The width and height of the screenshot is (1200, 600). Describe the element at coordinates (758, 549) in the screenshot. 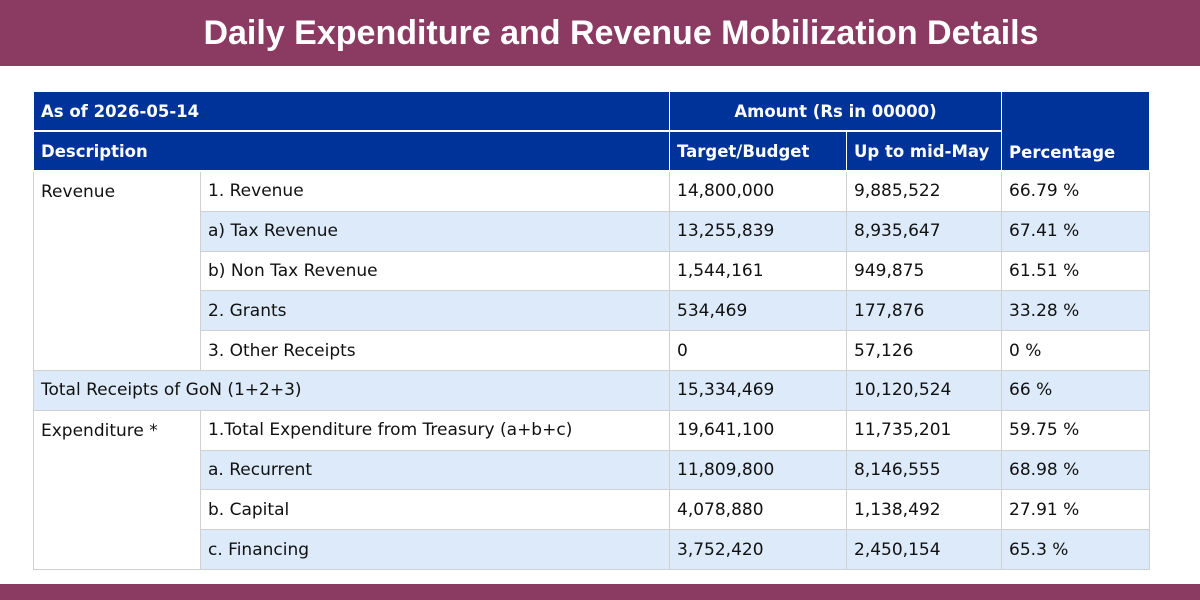

I see `target-cell: 3,752,420` at that location.